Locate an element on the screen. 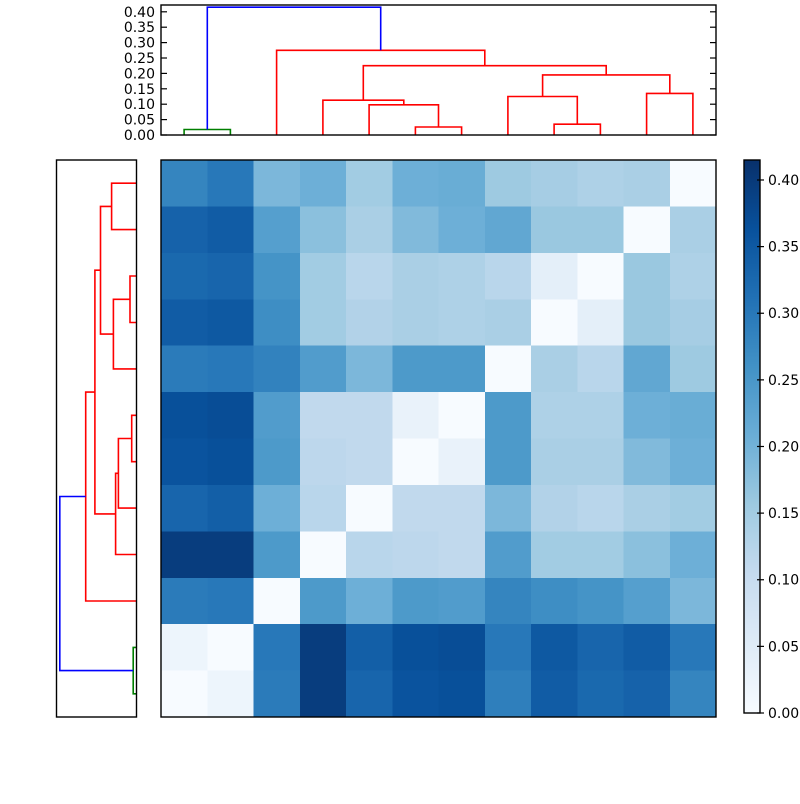 This screenshot has height=804, width=800. y-axis-tick-label: 0.10 is located at coordinates (139, 105).